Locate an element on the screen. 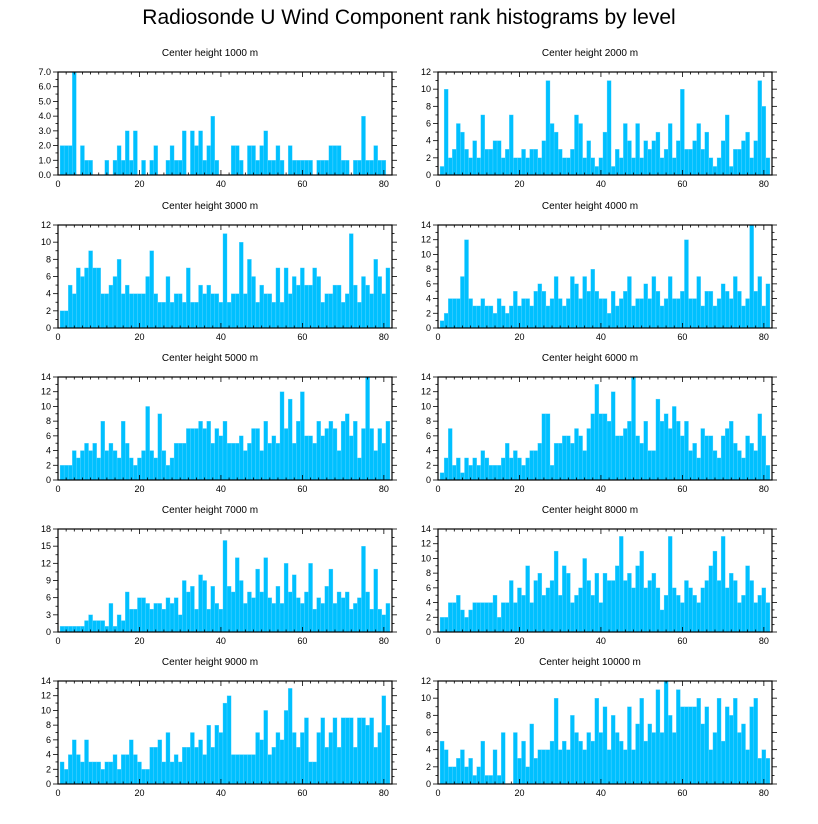  panel-title: Center height 7000 m is located at coordinates (210, 510).